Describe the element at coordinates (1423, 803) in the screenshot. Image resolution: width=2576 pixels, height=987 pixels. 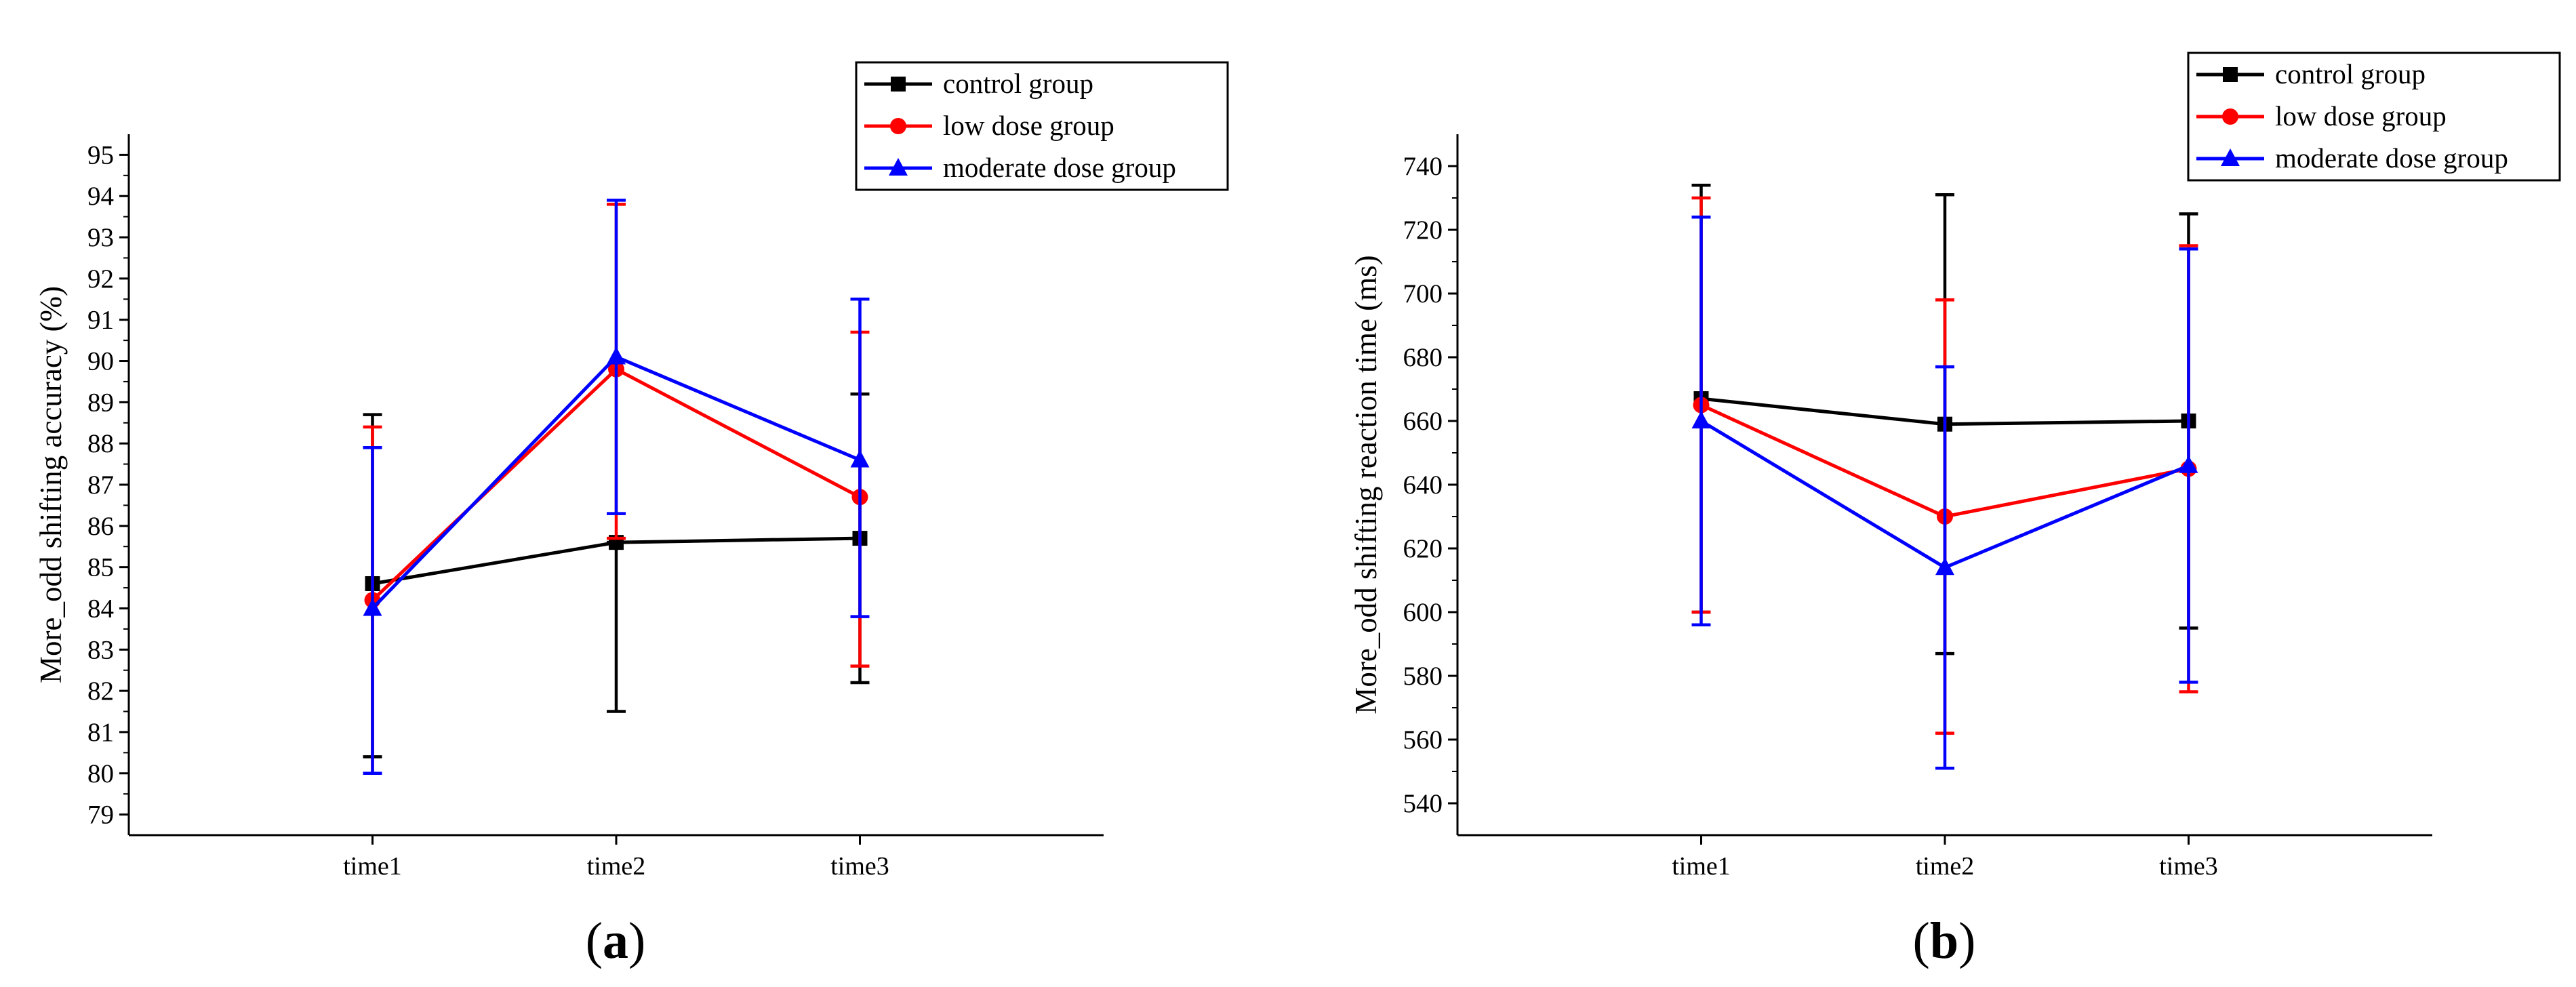
I see `y-tick-label: 540` at that location.